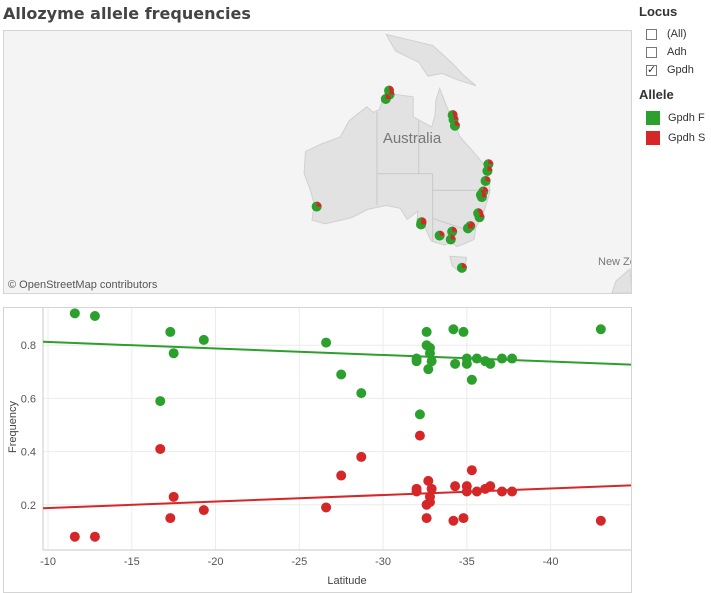  Describe the element at coordinates (13, 427) in the screenshot. I see `y-axis-title: Frequency` at that location.